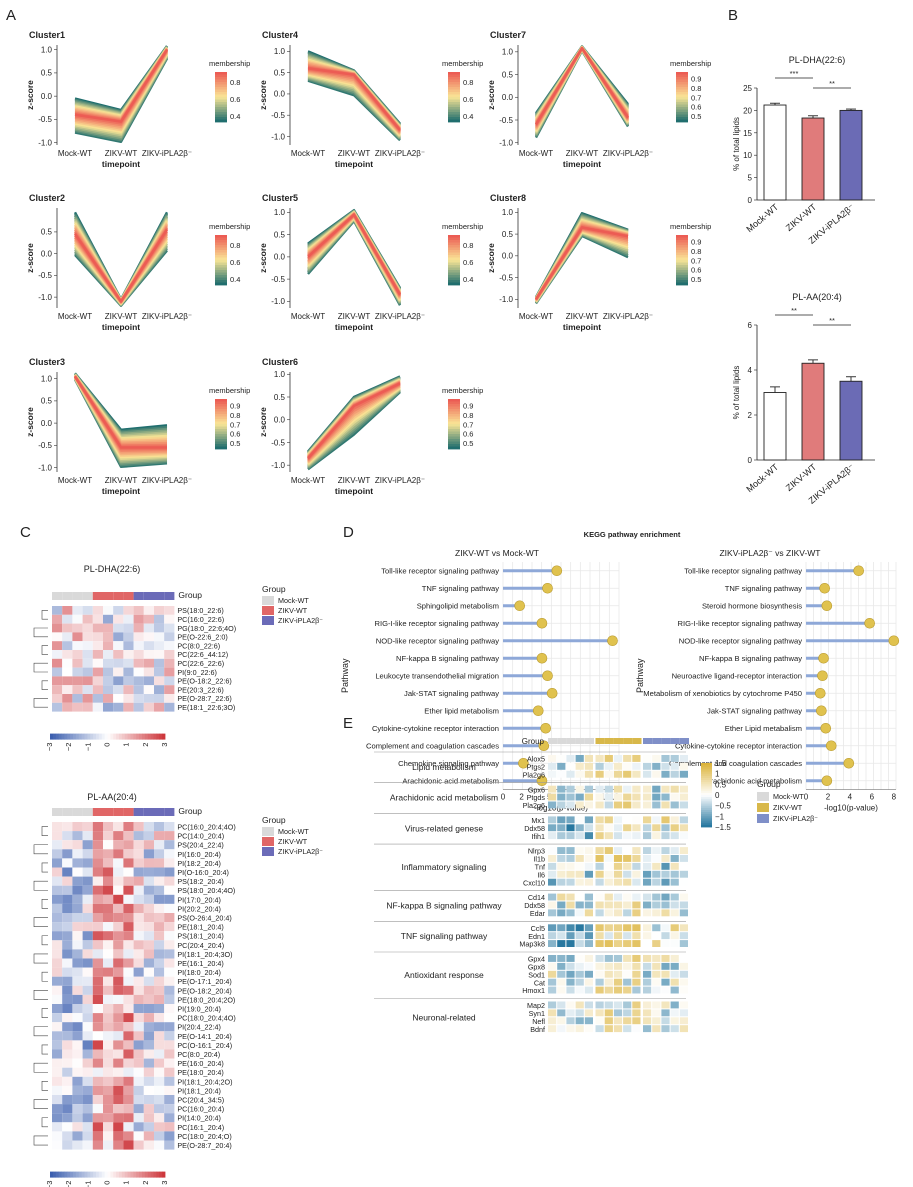 The image size is (913, 1187). Describe the element at coordinates (508, 35) in the screenshot. I see `cluster-title: Cluster7` at that location.